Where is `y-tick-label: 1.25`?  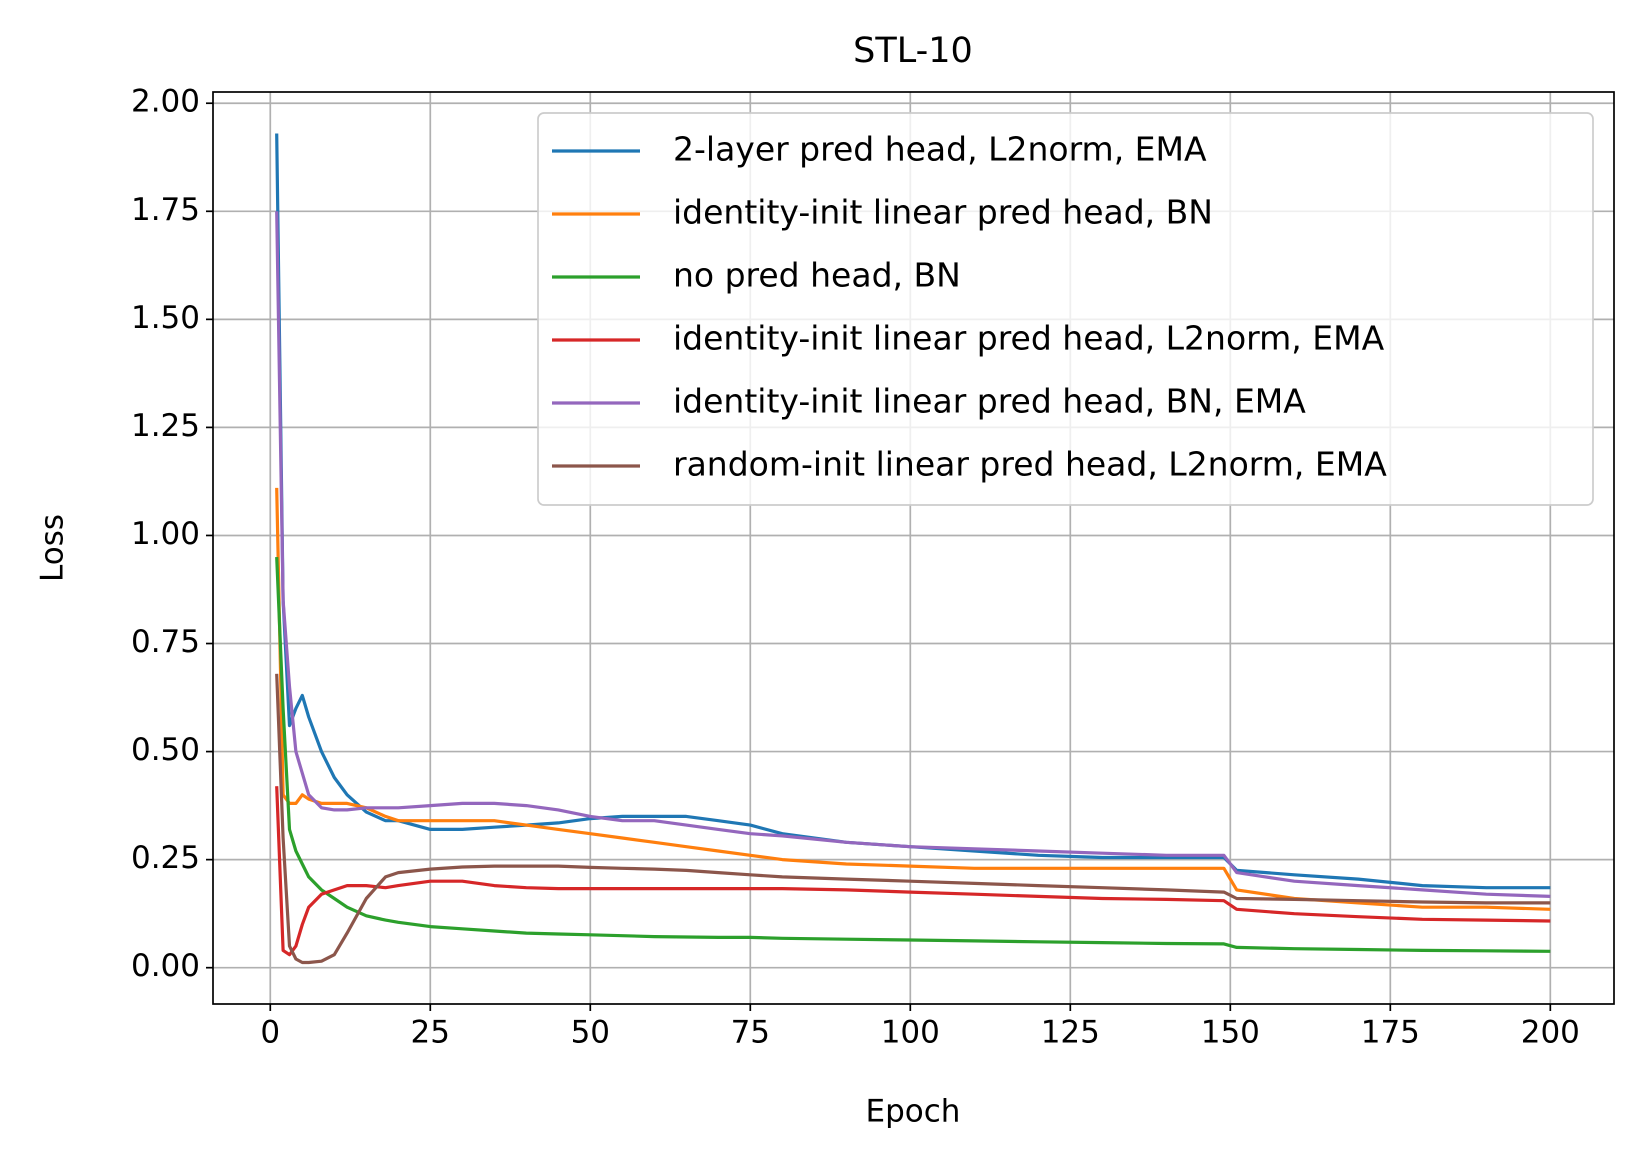
y-tick-label: 1.25 is located at coordinates (165, 426).